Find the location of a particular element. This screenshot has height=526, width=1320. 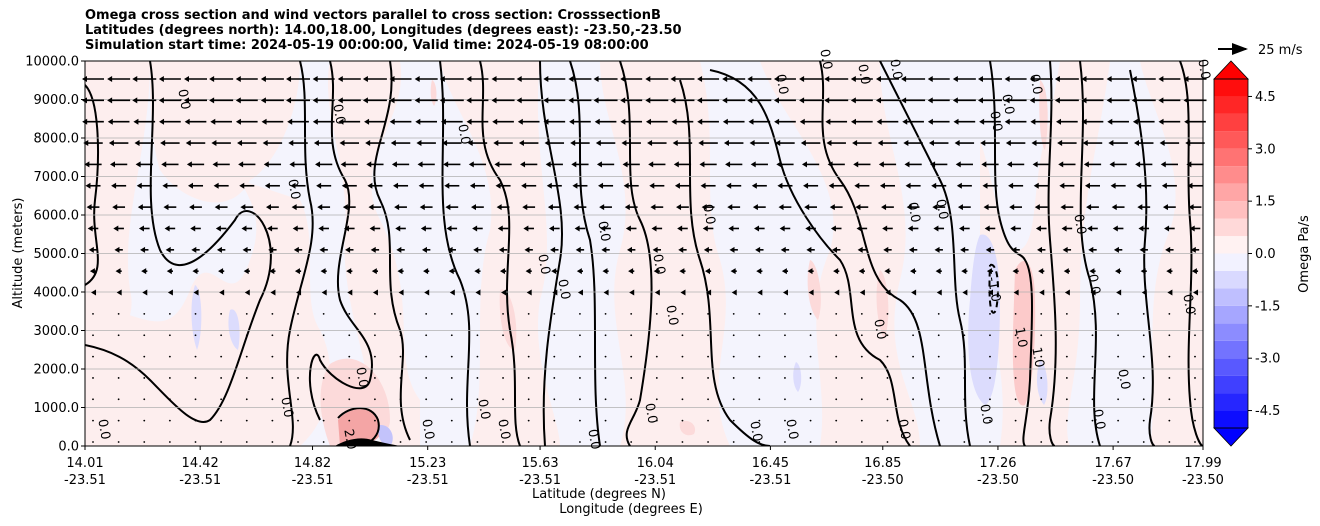

x-tick-latitude: 15.23 is located at coordinates (427, 463).